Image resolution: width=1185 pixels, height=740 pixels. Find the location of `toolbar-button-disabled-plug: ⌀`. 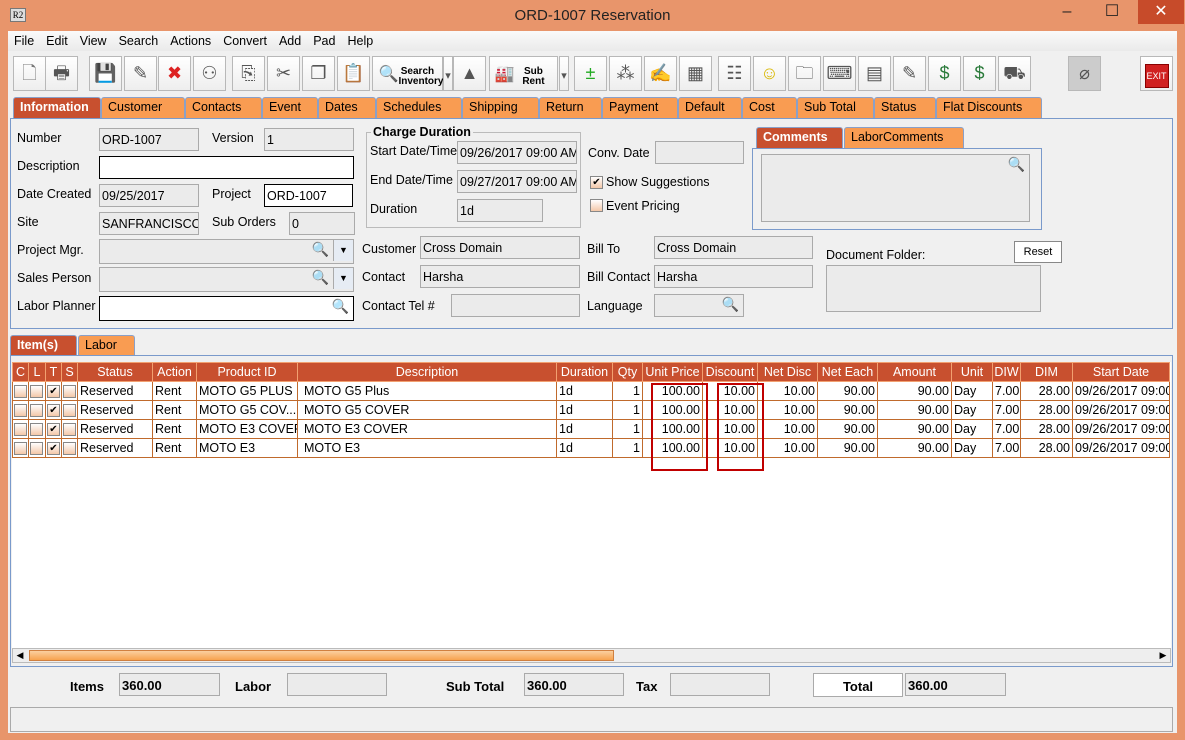

toolbar-button-disabled-plug: ⌀ is located at coordinates (1084, 73).